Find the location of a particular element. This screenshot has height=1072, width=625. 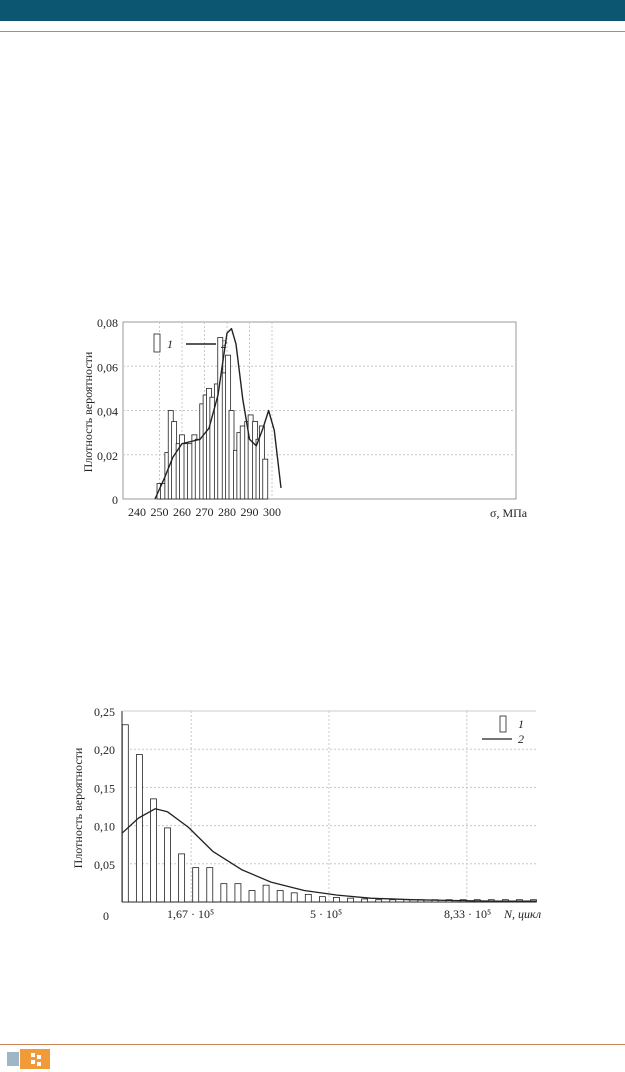

y-tick-label: 0,10 is located at coordinates (104, 827).